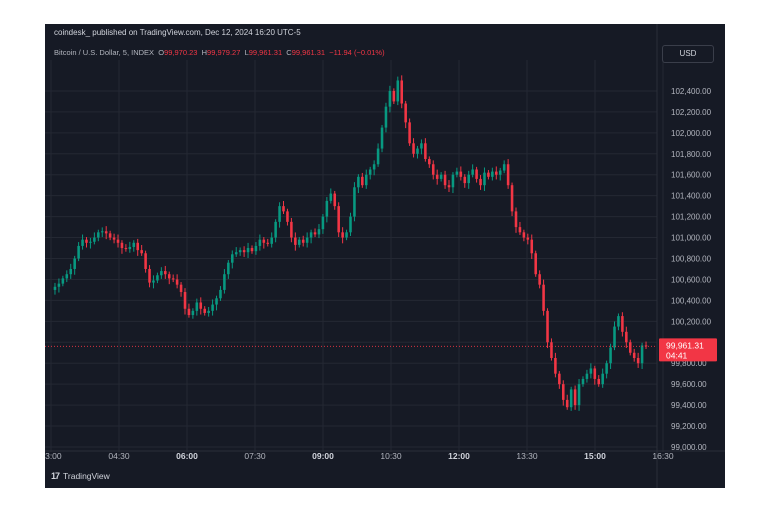 The image size is (768, 512). Describe the element at coordinates (104, 52) in the screenshot. I see `symbol-name: Bitcoin / U.S. Dollar, 5, INDEX` at that location.